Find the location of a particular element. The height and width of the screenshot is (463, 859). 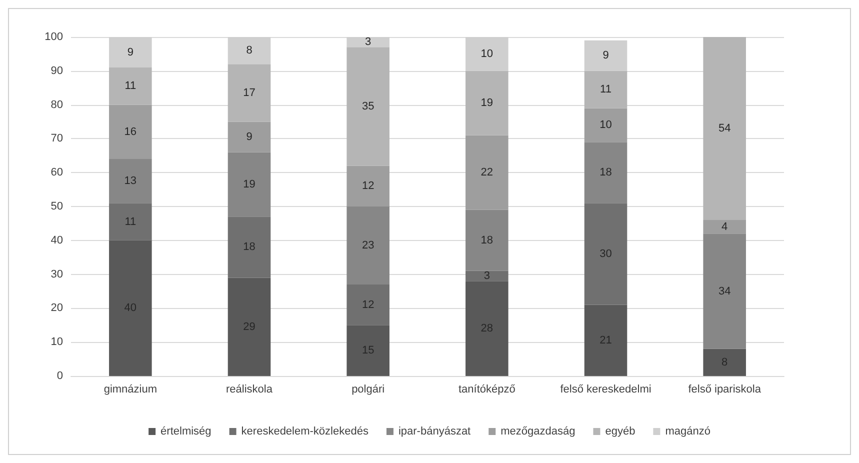

data-label: 16 is located at coordinates (130, 132).